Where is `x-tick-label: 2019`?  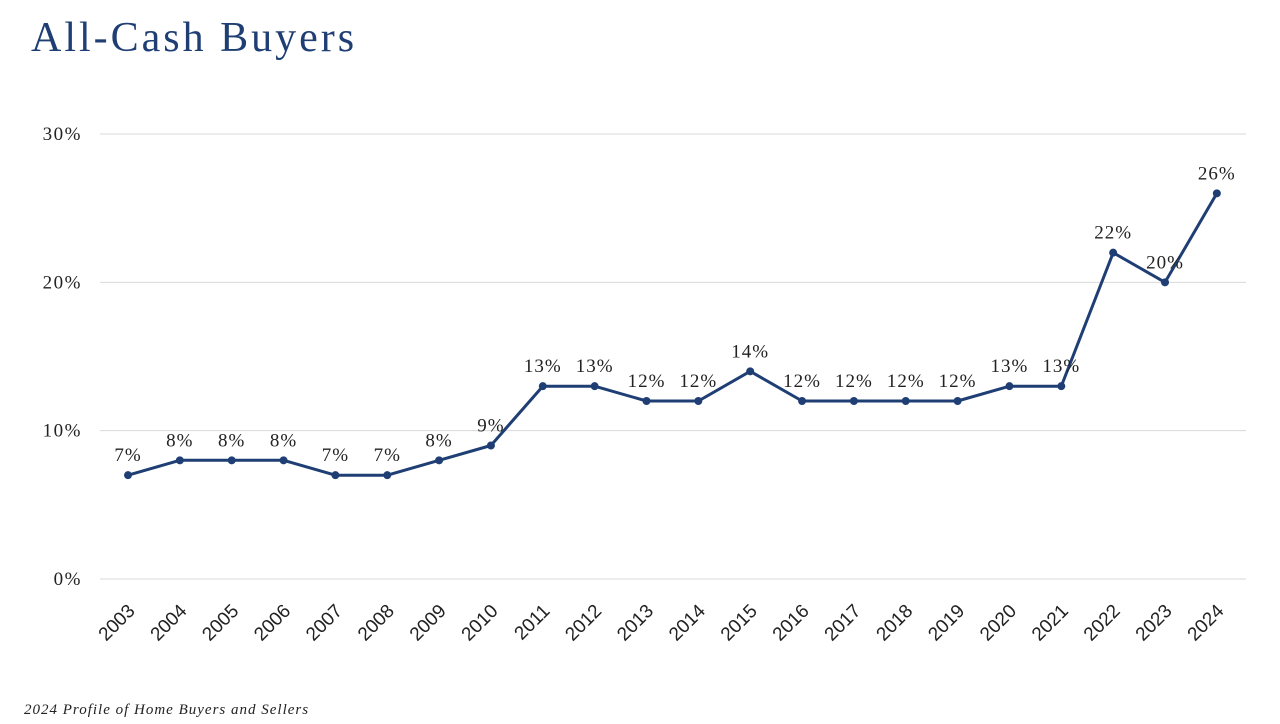
x-tick-label: 2019 is located at coordinates (946, 623).